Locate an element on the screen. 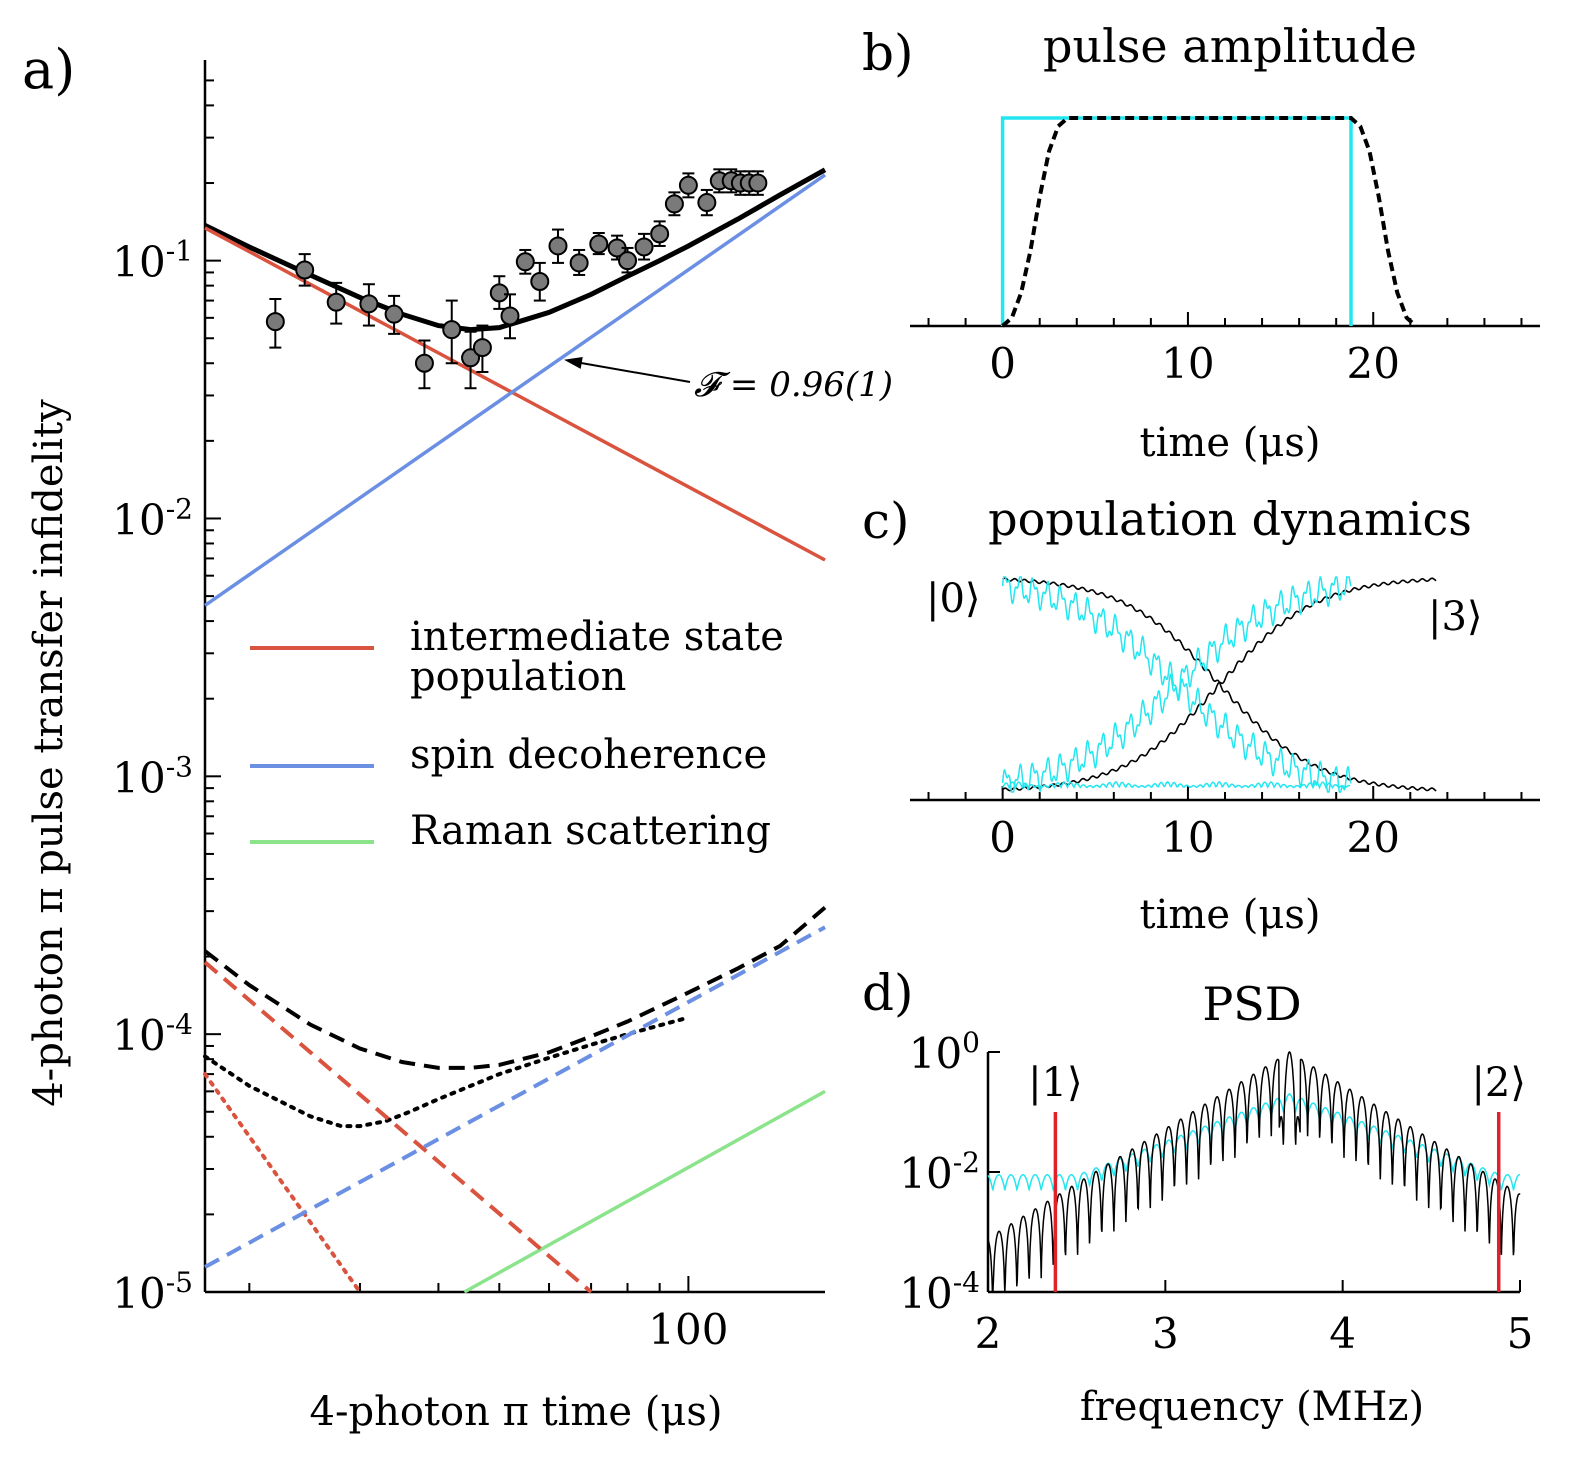  panel-d-series is located at coordinates (1254, 1172).